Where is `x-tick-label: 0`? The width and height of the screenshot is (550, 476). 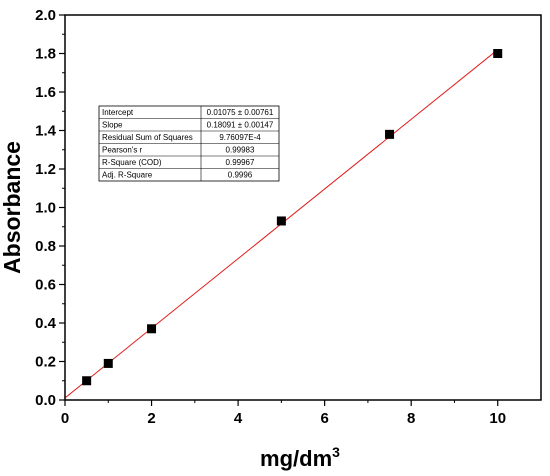 x-tick-label: 0 is located at coordinates (65, 418).